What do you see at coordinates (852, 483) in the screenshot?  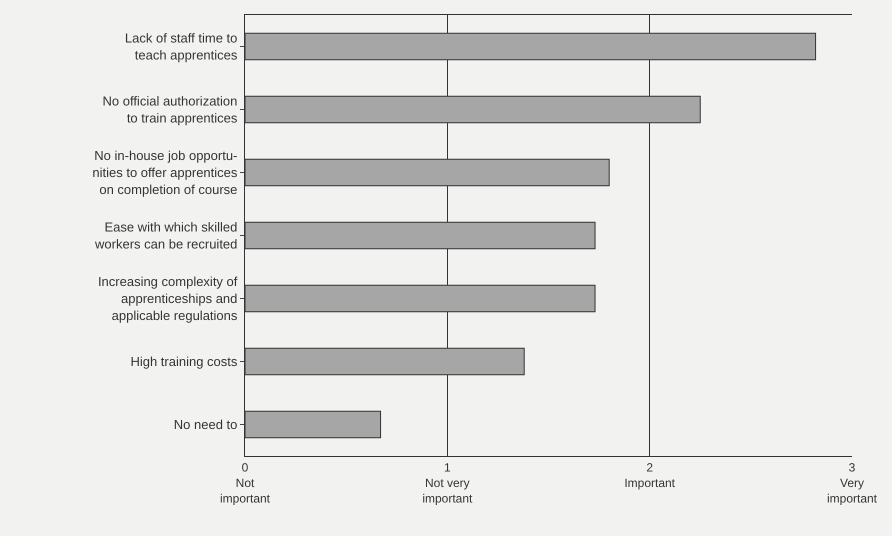 I see `x-tick-label: 3 Very important` at bounding box center [852, 483].